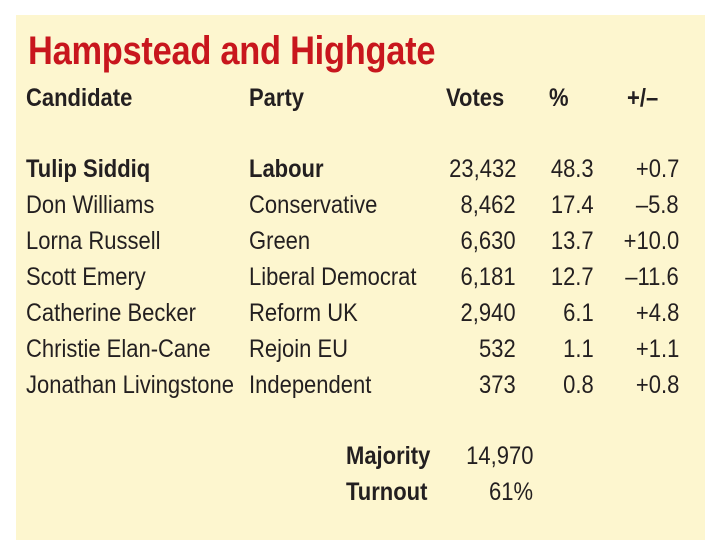  Describe the element at coordinates (303, 313) in the screenshot. I see `candidate-party: Reform UK` at that location.